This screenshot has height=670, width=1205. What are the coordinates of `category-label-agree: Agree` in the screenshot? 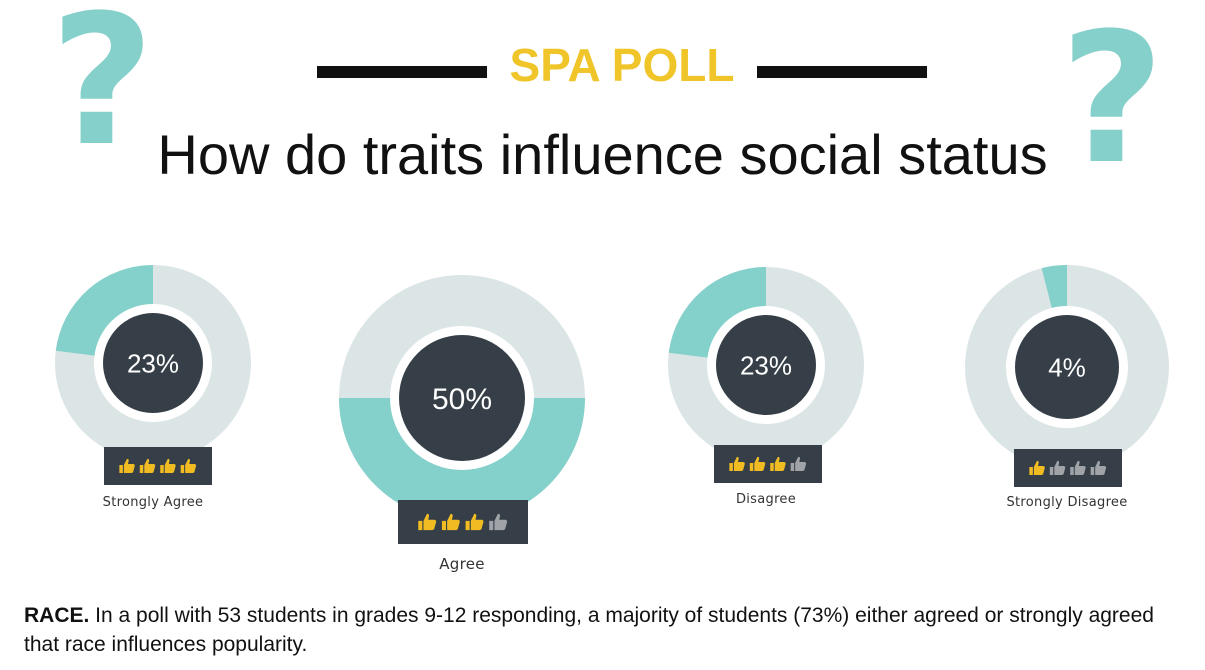 It's located at (462, 564).